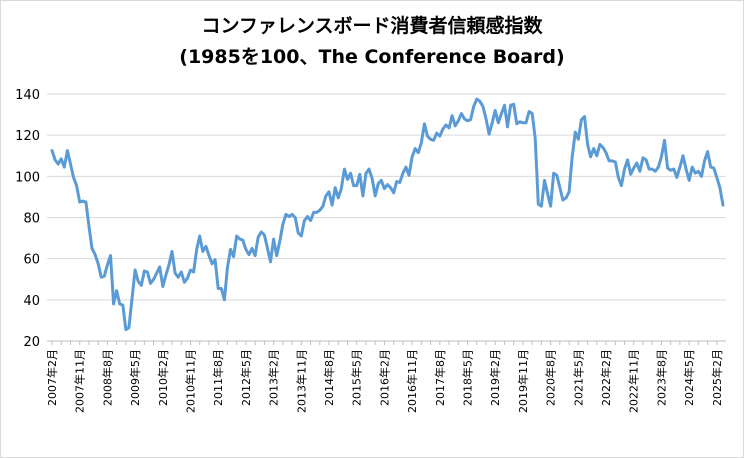 The height and width of the screenshot is (458, 744). I want to click on x-tick-label: 2023年8月, so click(661, 377).